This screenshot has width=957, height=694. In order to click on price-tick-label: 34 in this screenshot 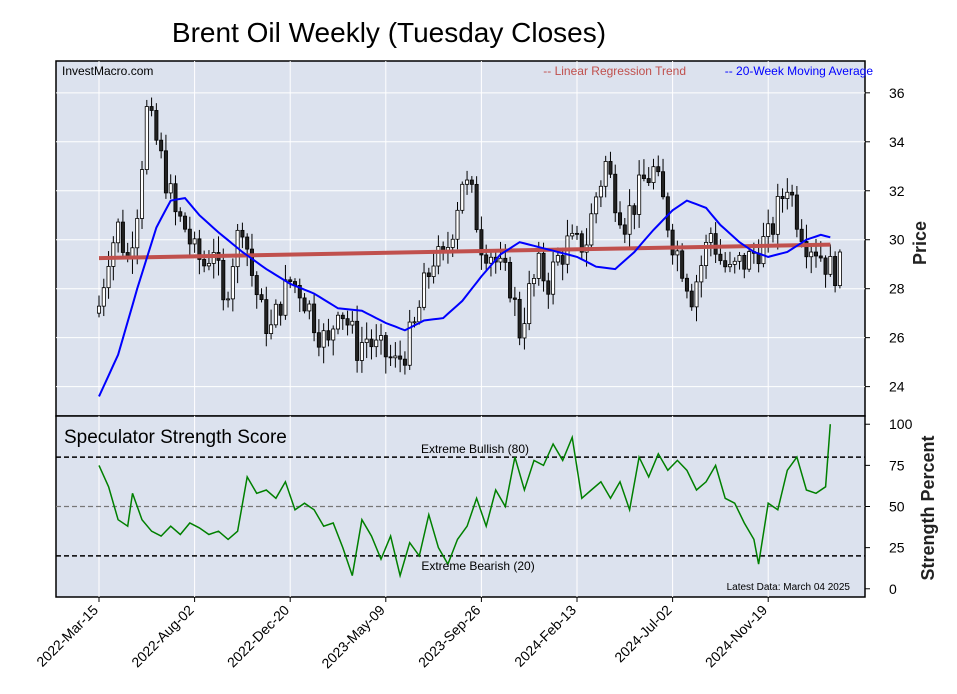, I will do `click(897, 142)`.